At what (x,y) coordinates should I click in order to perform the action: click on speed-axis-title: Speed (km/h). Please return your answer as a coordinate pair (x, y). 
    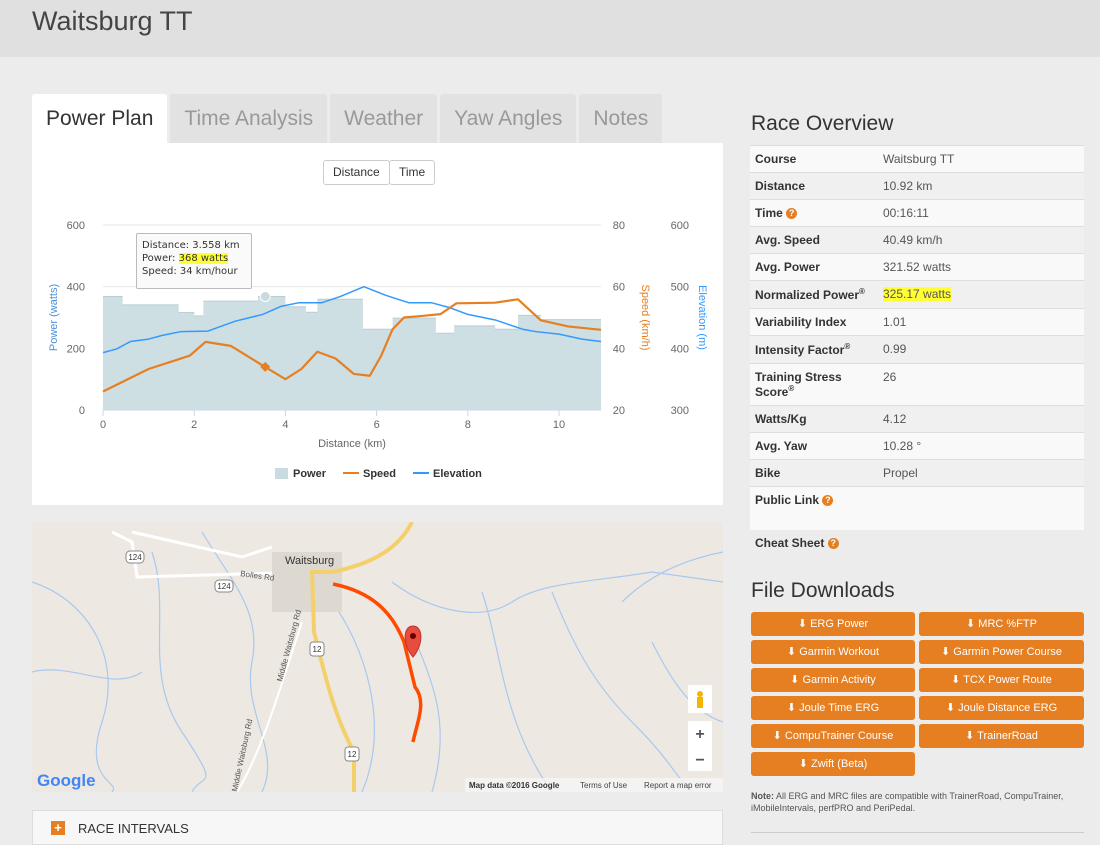
    Looking at the image, I should click on (645, 317).